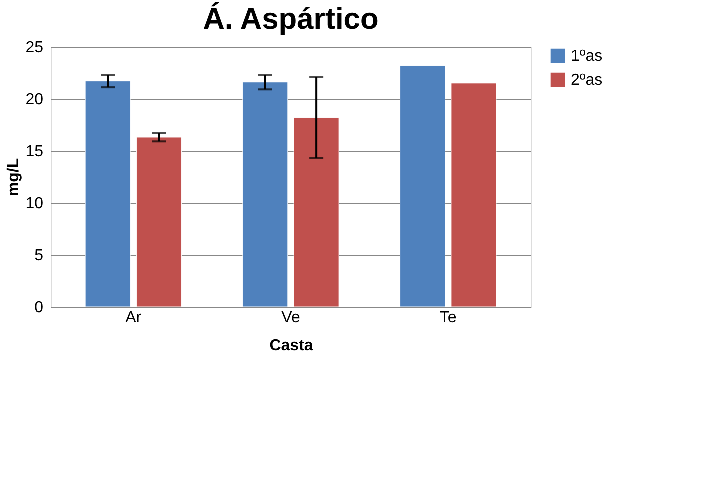 The width and height of the screenshot is (723, 495). What do you see at coordinates (587, 56) in the screenshot?
I see `legend-label: 1ºas` at bounding box center [587, 56].